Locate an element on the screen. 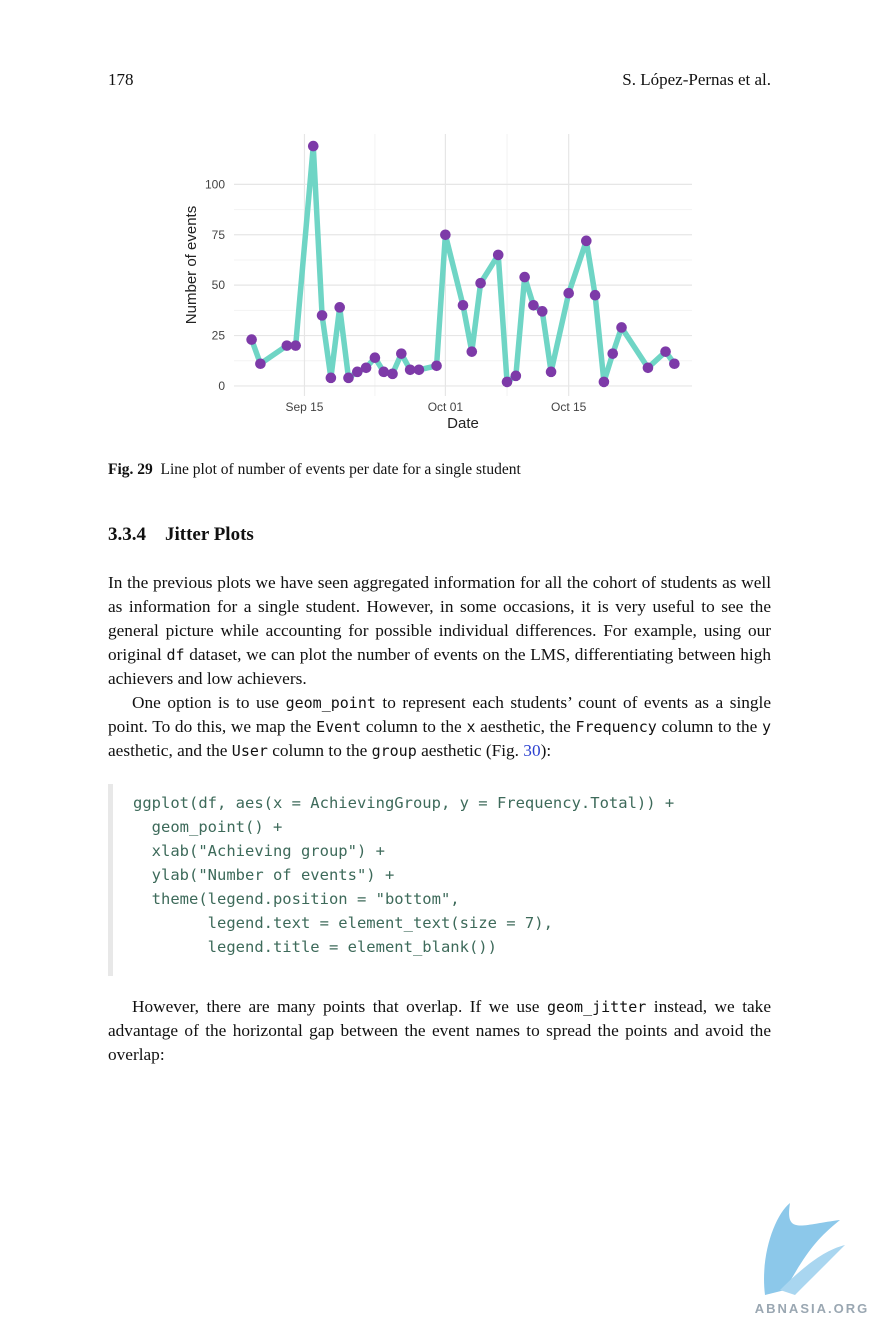 The width and height of the screenshot is (879, 1333). running-head: S. López-Pernas et al. is located at coordinates (696, 79).